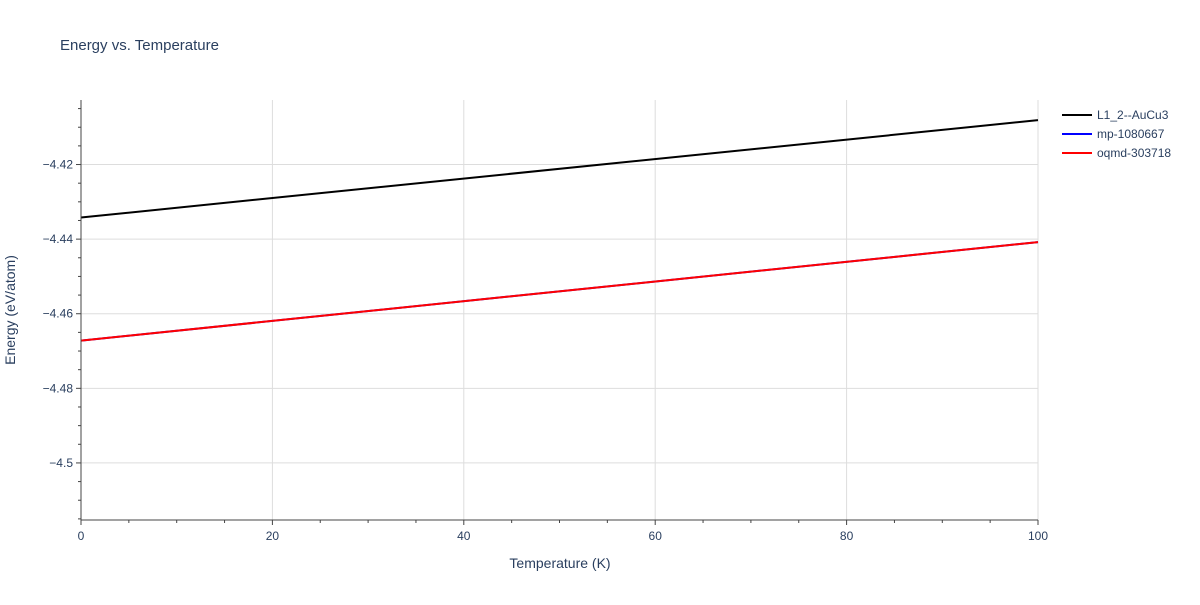 The width and height of the screenshot is (1200, 605). I want to click on legend: L1_2--AuCu3 mp-1080667 oqmd-303718, so click(1116, 134).